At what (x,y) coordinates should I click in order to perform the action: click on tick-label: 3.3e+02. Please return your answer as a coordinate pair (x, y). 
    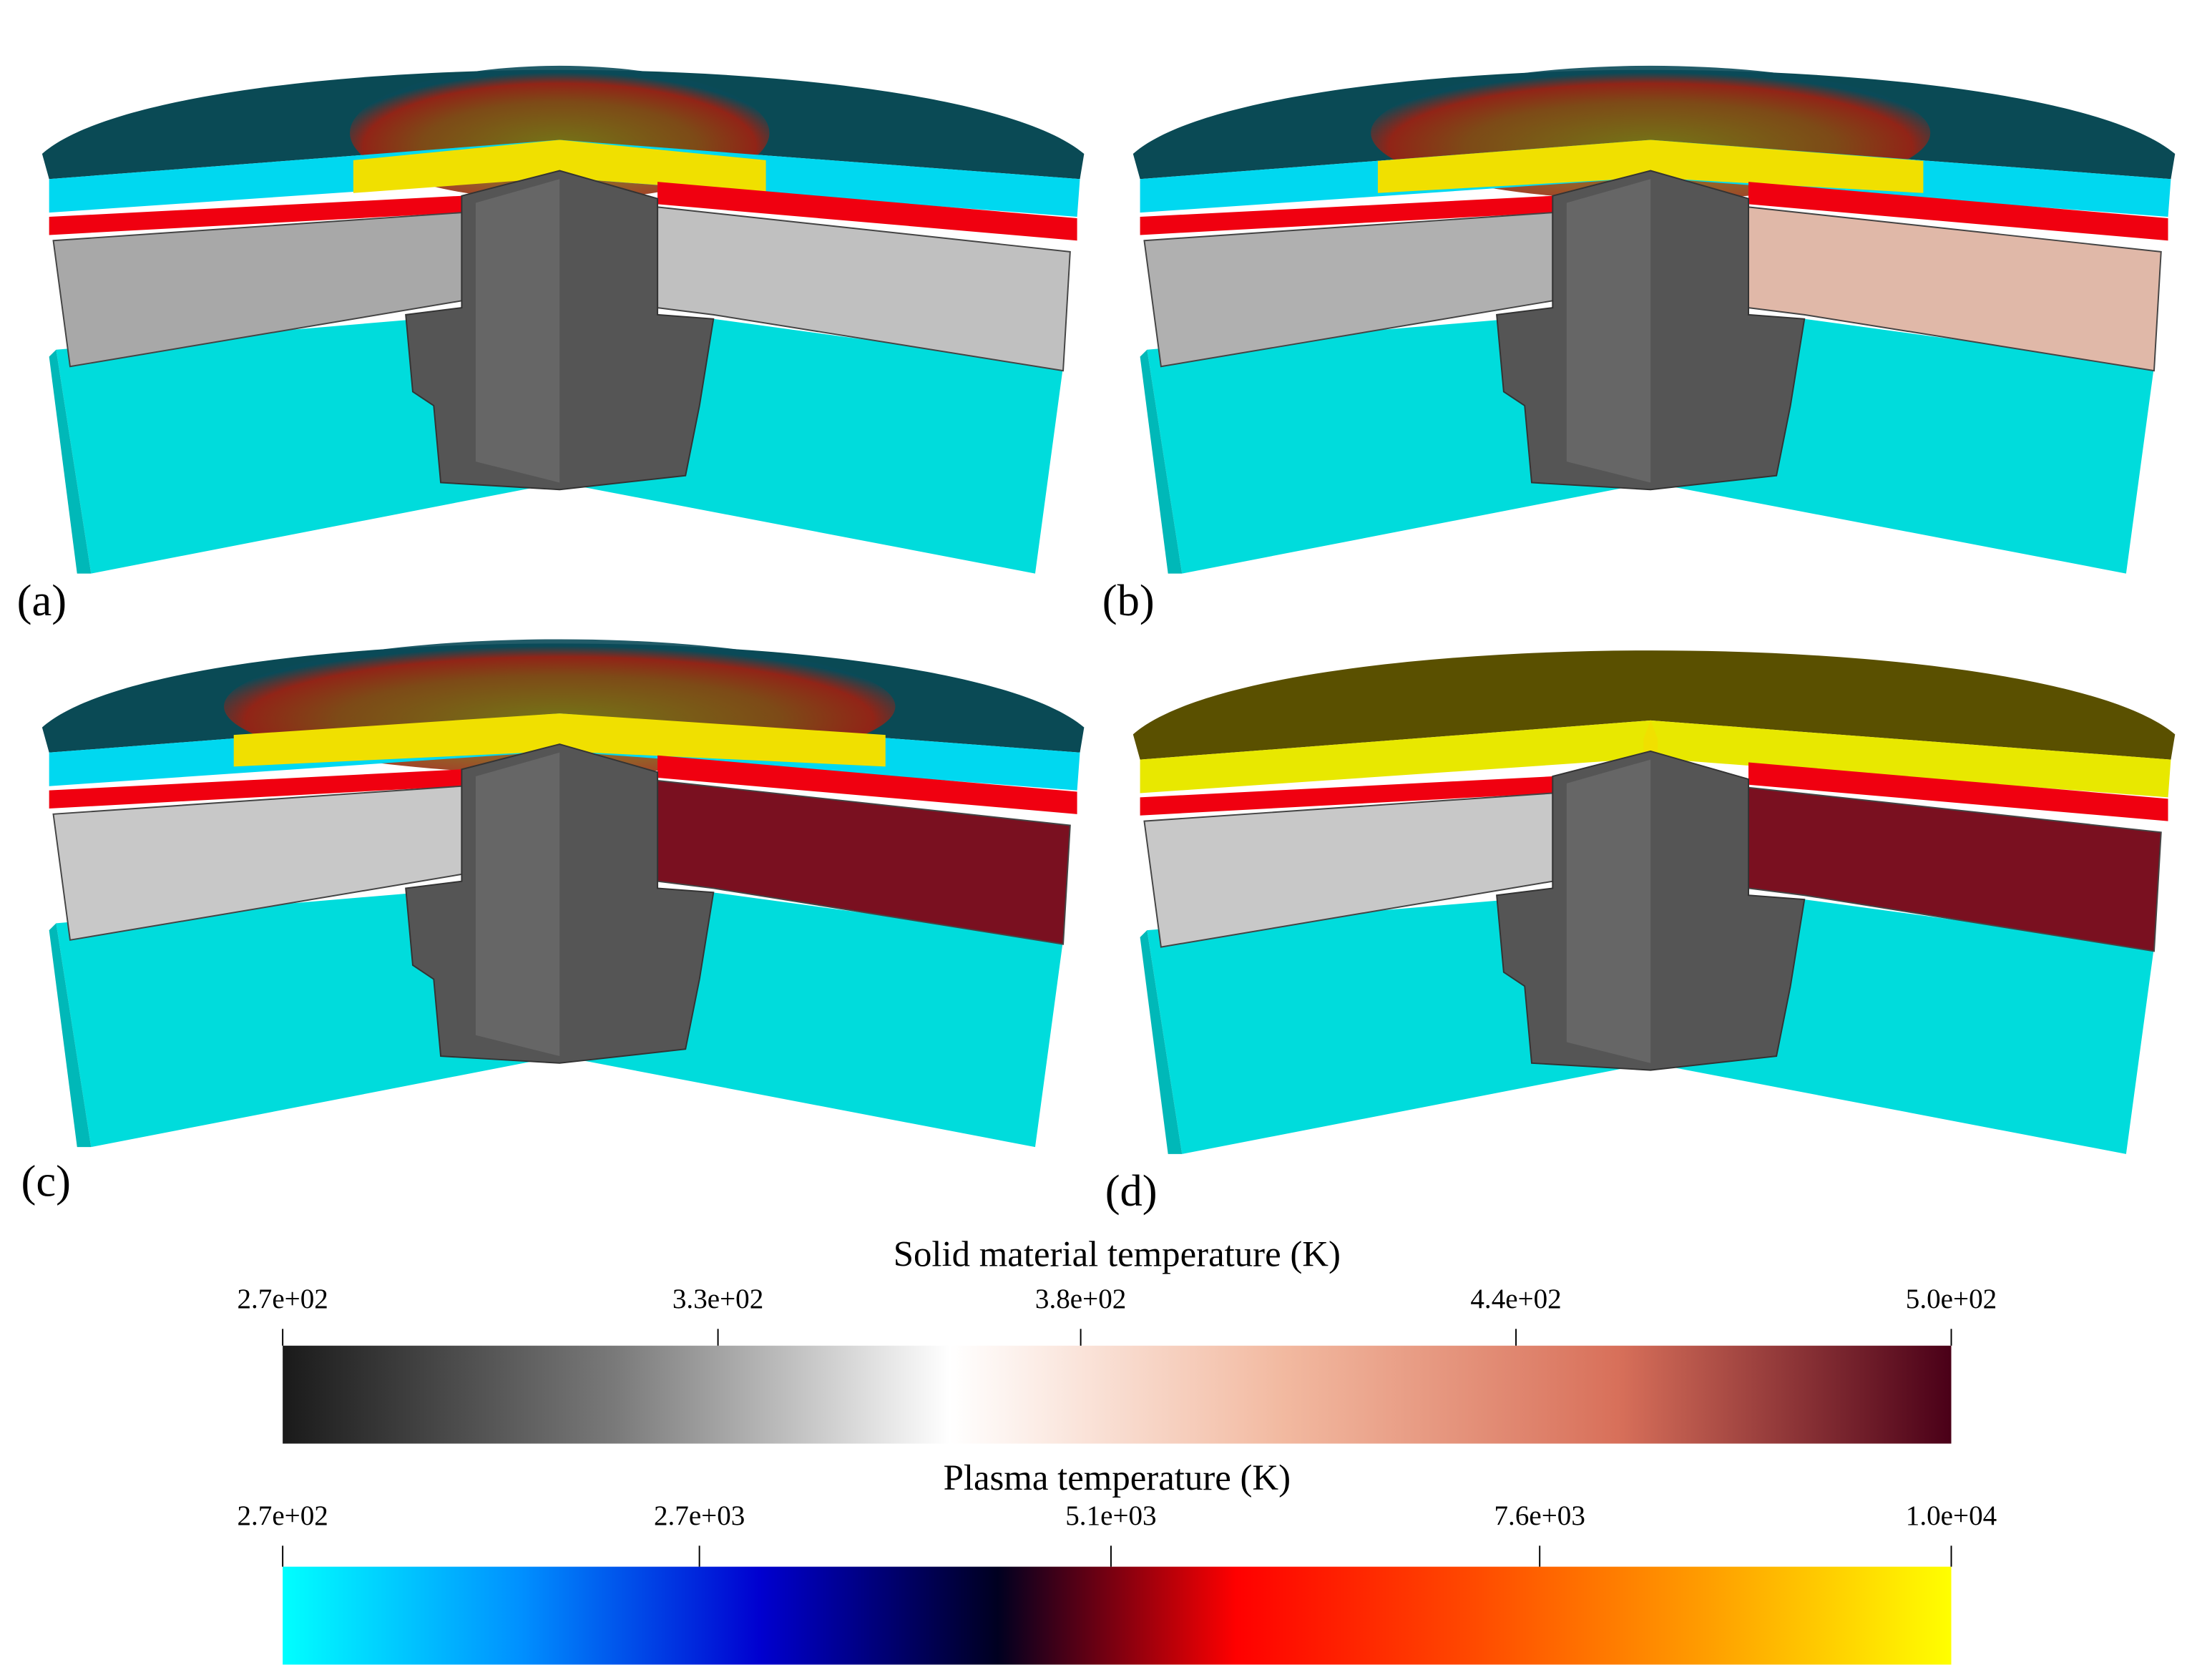
    Looking at the image, I should click on (717, 1299).